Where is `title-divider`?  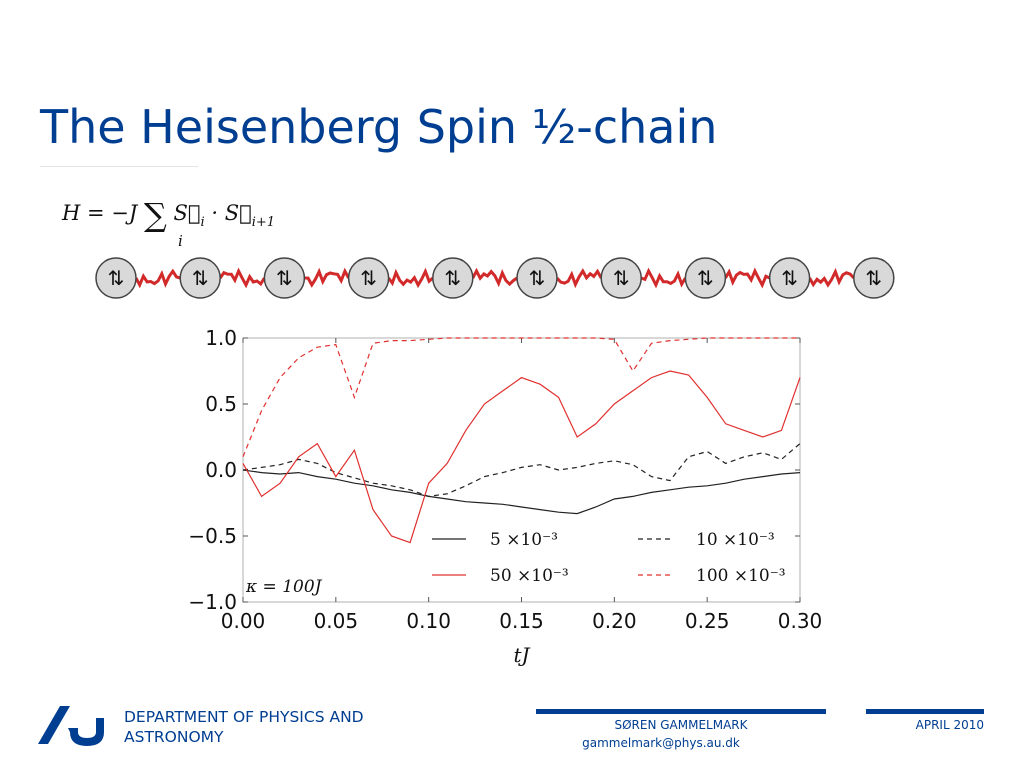 title-divider is located at coordinates (119, 166).